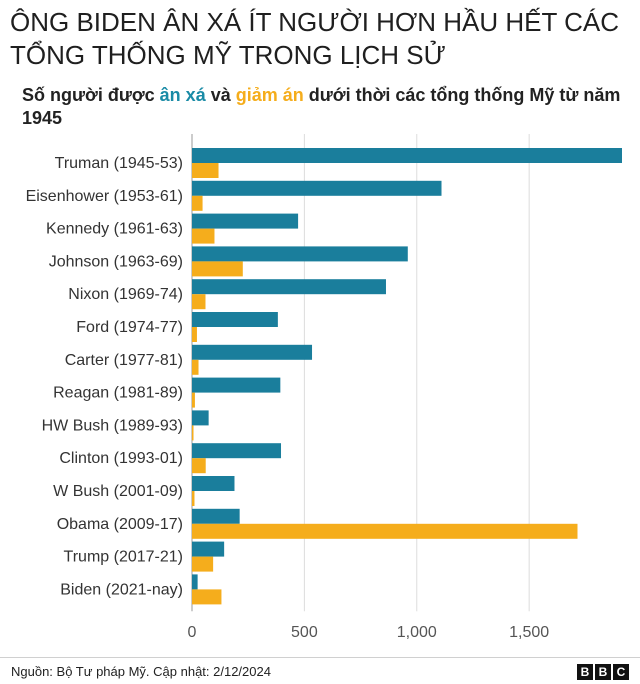 The image size is (640, 684). I want to click on x-axis-ticks: 0 500 1,000 1,500, so click(369, 632).